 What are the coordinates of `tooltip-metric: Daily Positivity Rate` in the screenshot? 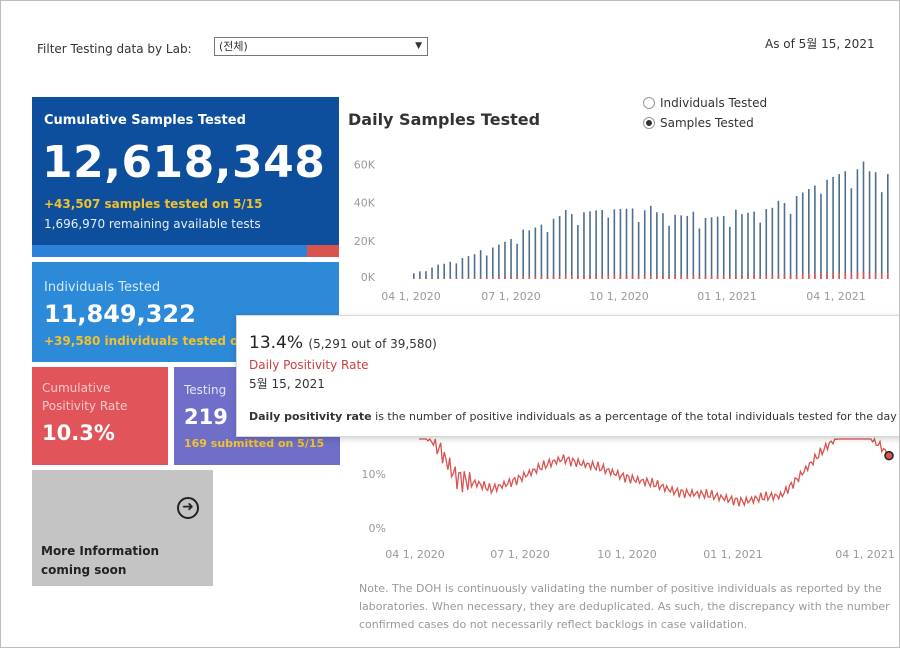 It's located at (309, 365).